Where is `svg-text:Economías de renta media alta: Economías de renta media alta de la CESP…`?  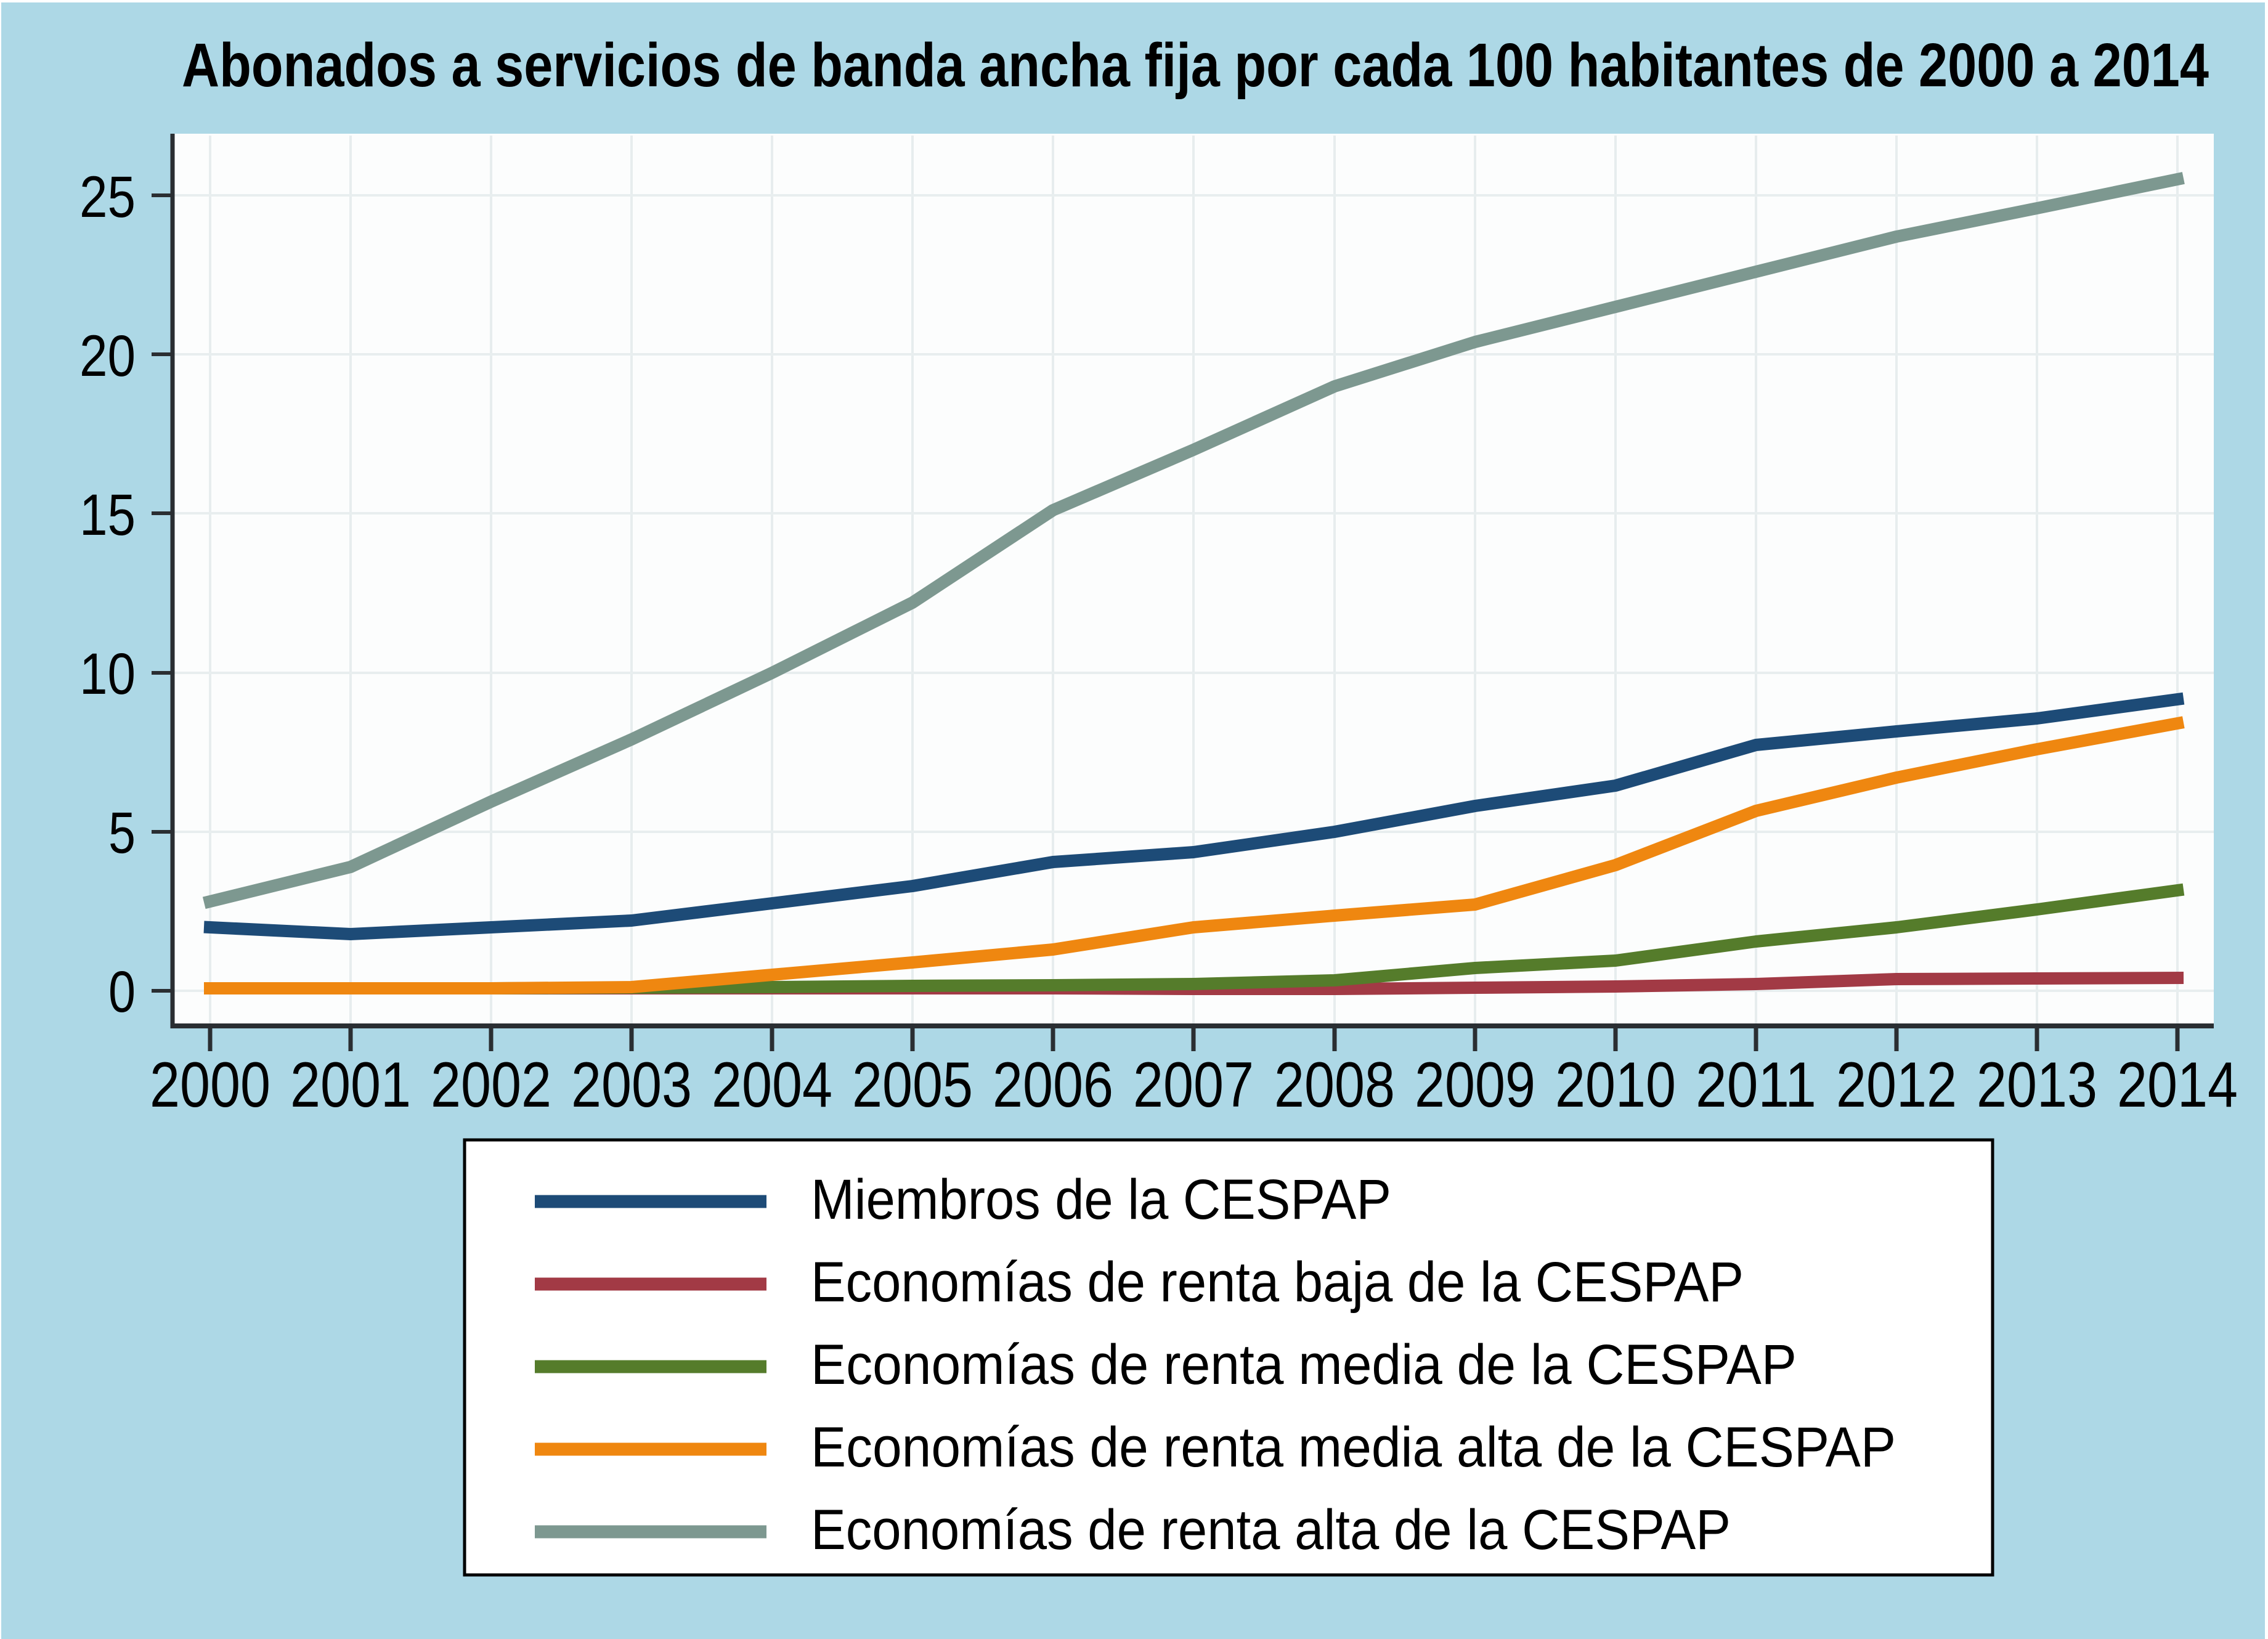
svg-text:Economías de renta media alta: Economías de renta media alta de la CESP… is located at coordinates (1353, 1447).